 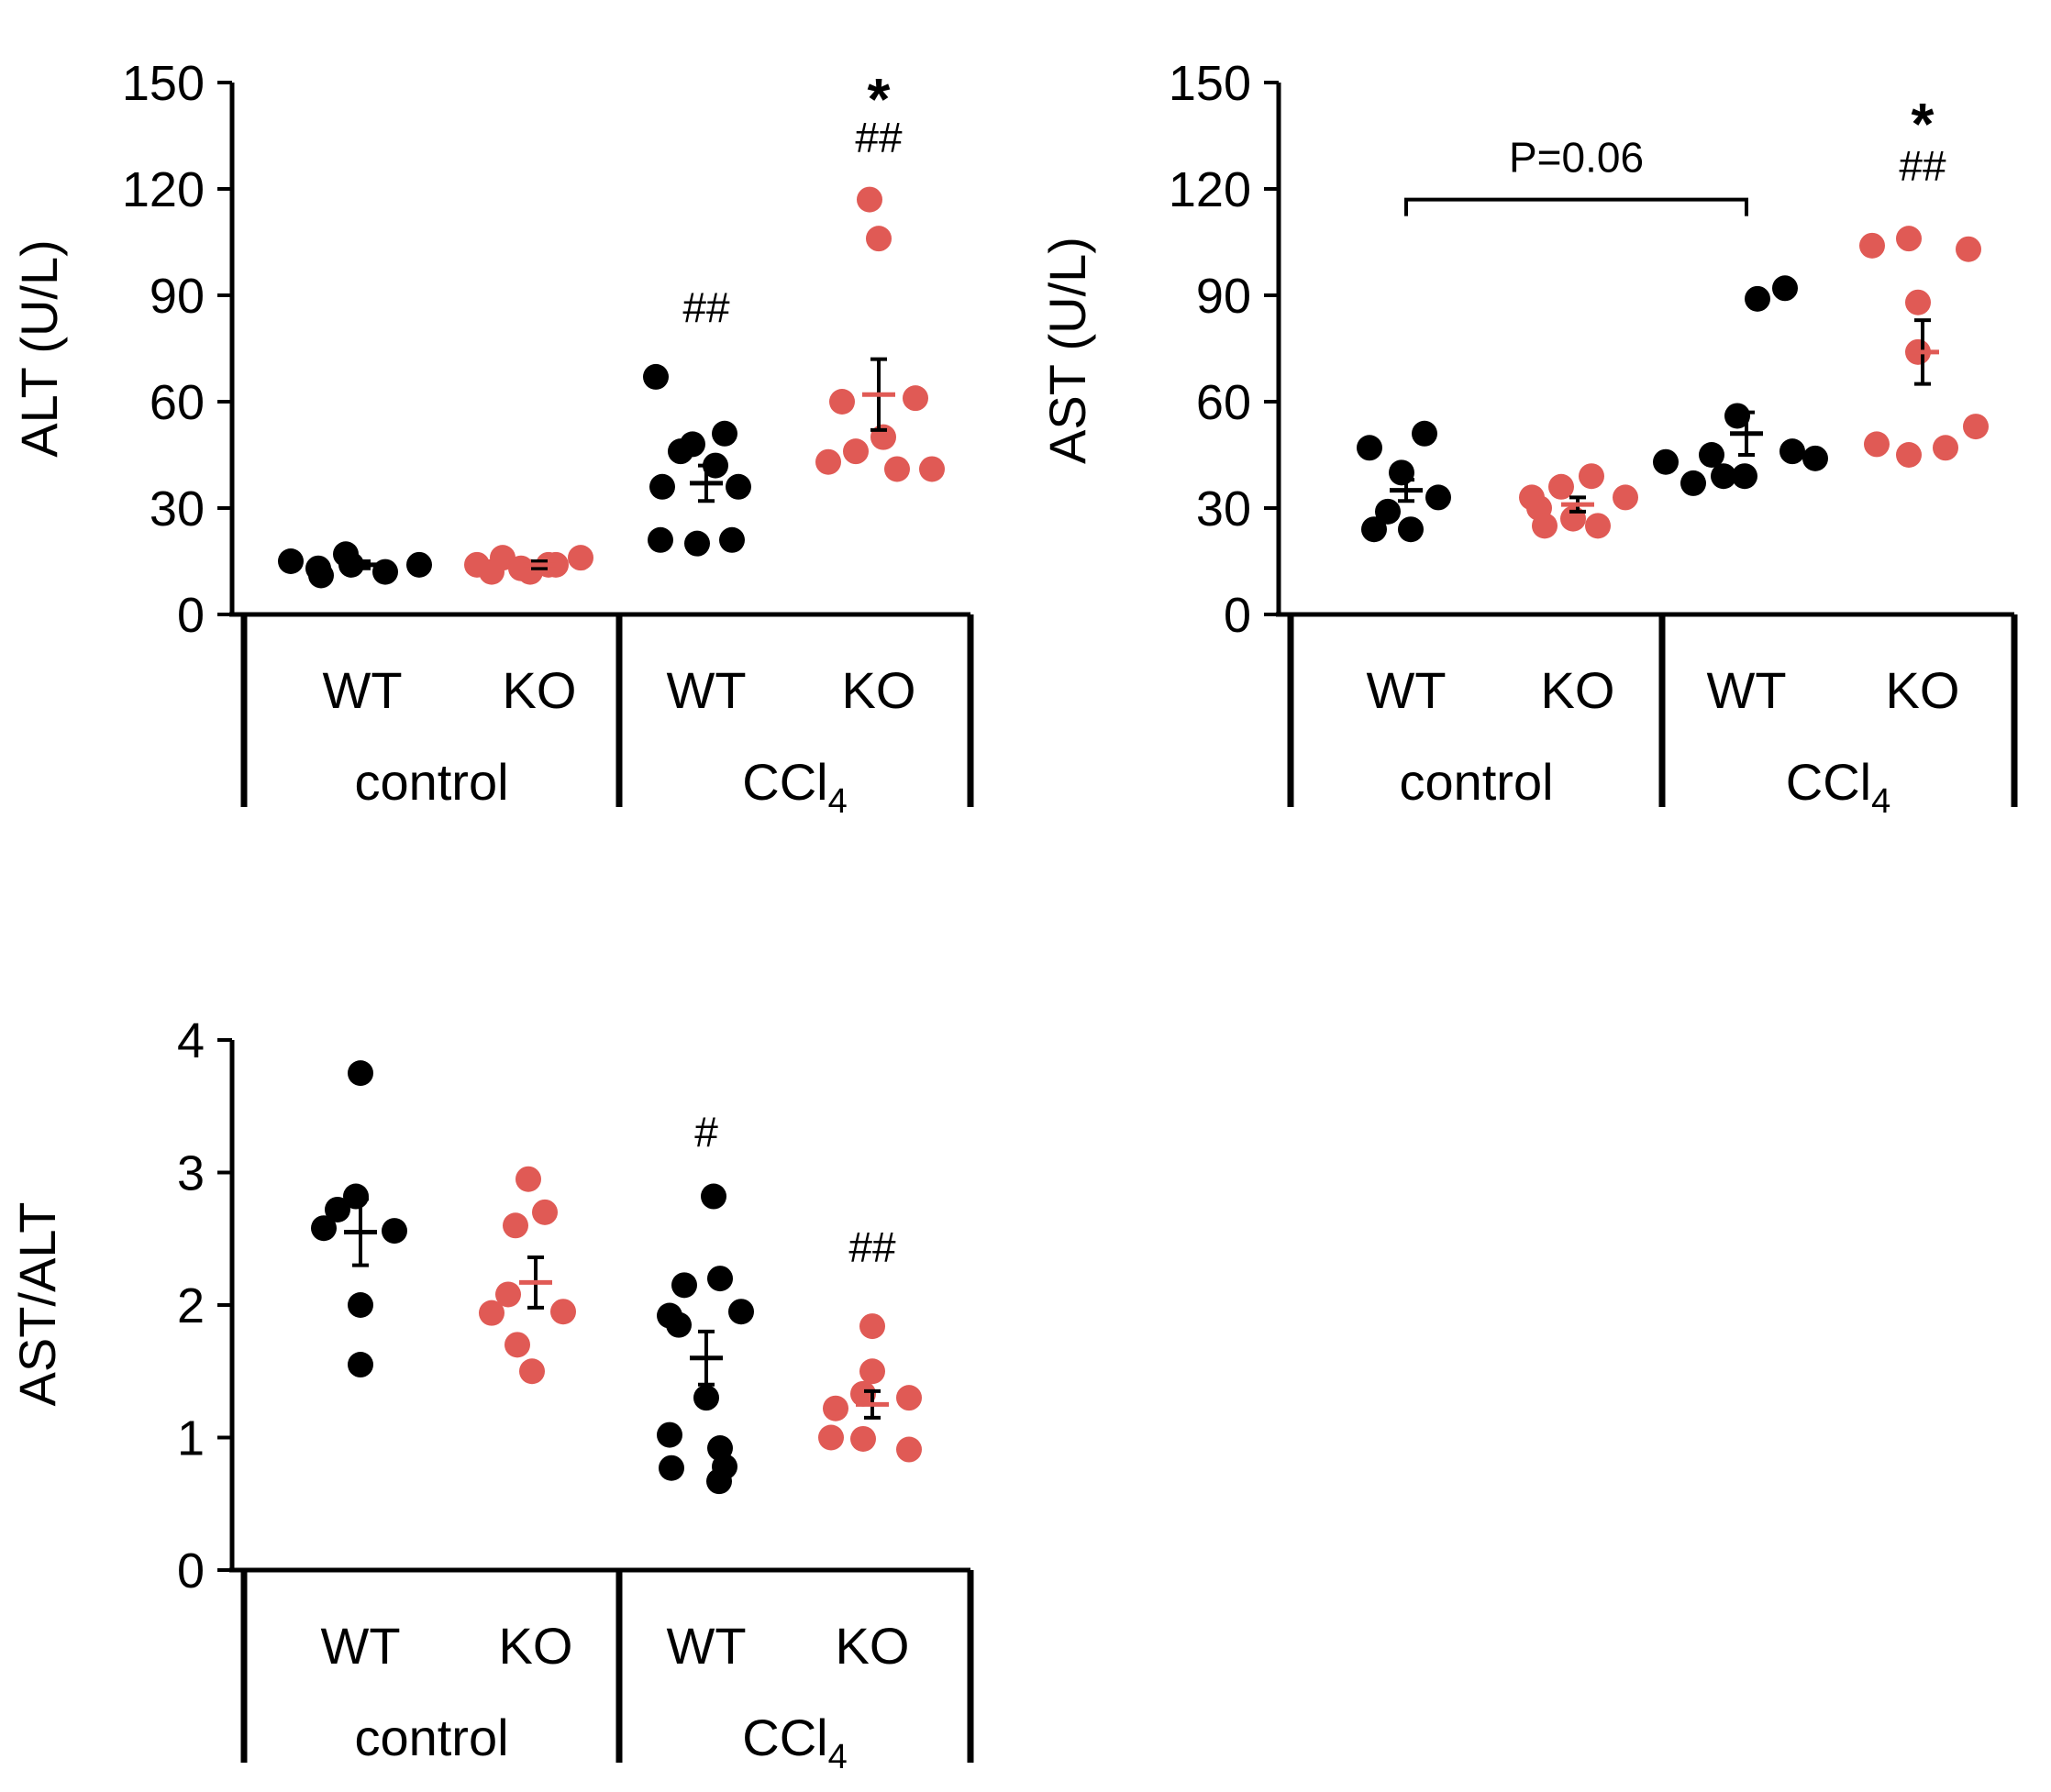 I want to click on y-tick-label: 150, so click(x=163, y=83).